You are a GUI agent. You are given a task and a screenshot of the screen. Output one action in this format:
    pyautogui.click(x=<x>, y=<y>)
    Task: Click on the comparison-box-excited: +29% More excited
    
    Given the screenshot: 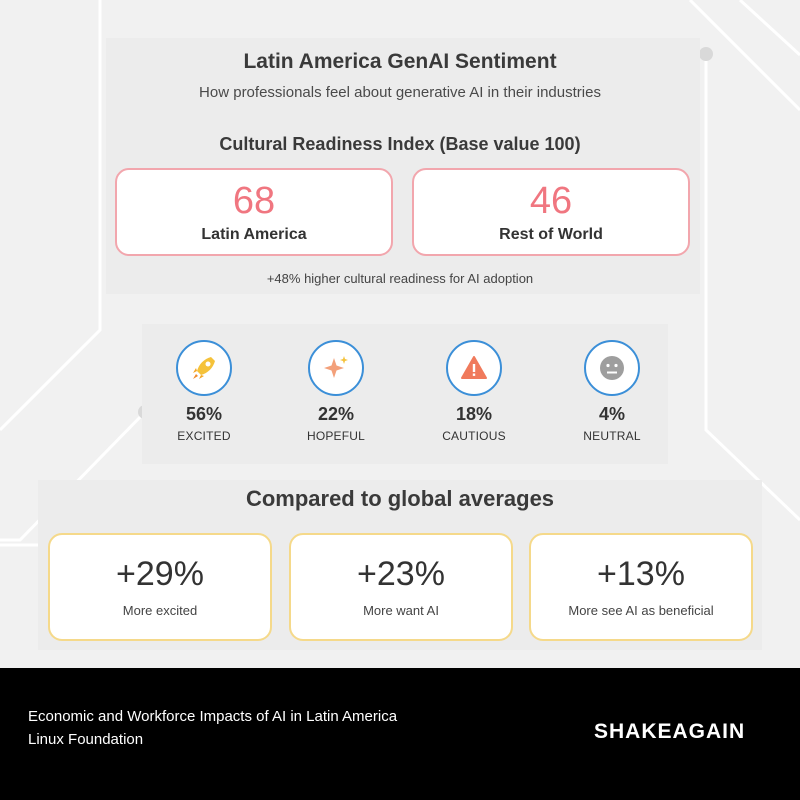 What is the action you would take?
    pyautogui.click(x=160, y=587)
    